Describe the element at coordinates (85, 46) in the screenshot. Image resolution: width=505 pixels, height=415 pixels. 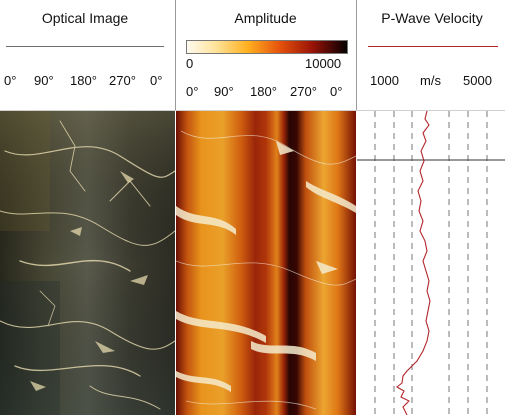
I see `optical-header-line` at that location.